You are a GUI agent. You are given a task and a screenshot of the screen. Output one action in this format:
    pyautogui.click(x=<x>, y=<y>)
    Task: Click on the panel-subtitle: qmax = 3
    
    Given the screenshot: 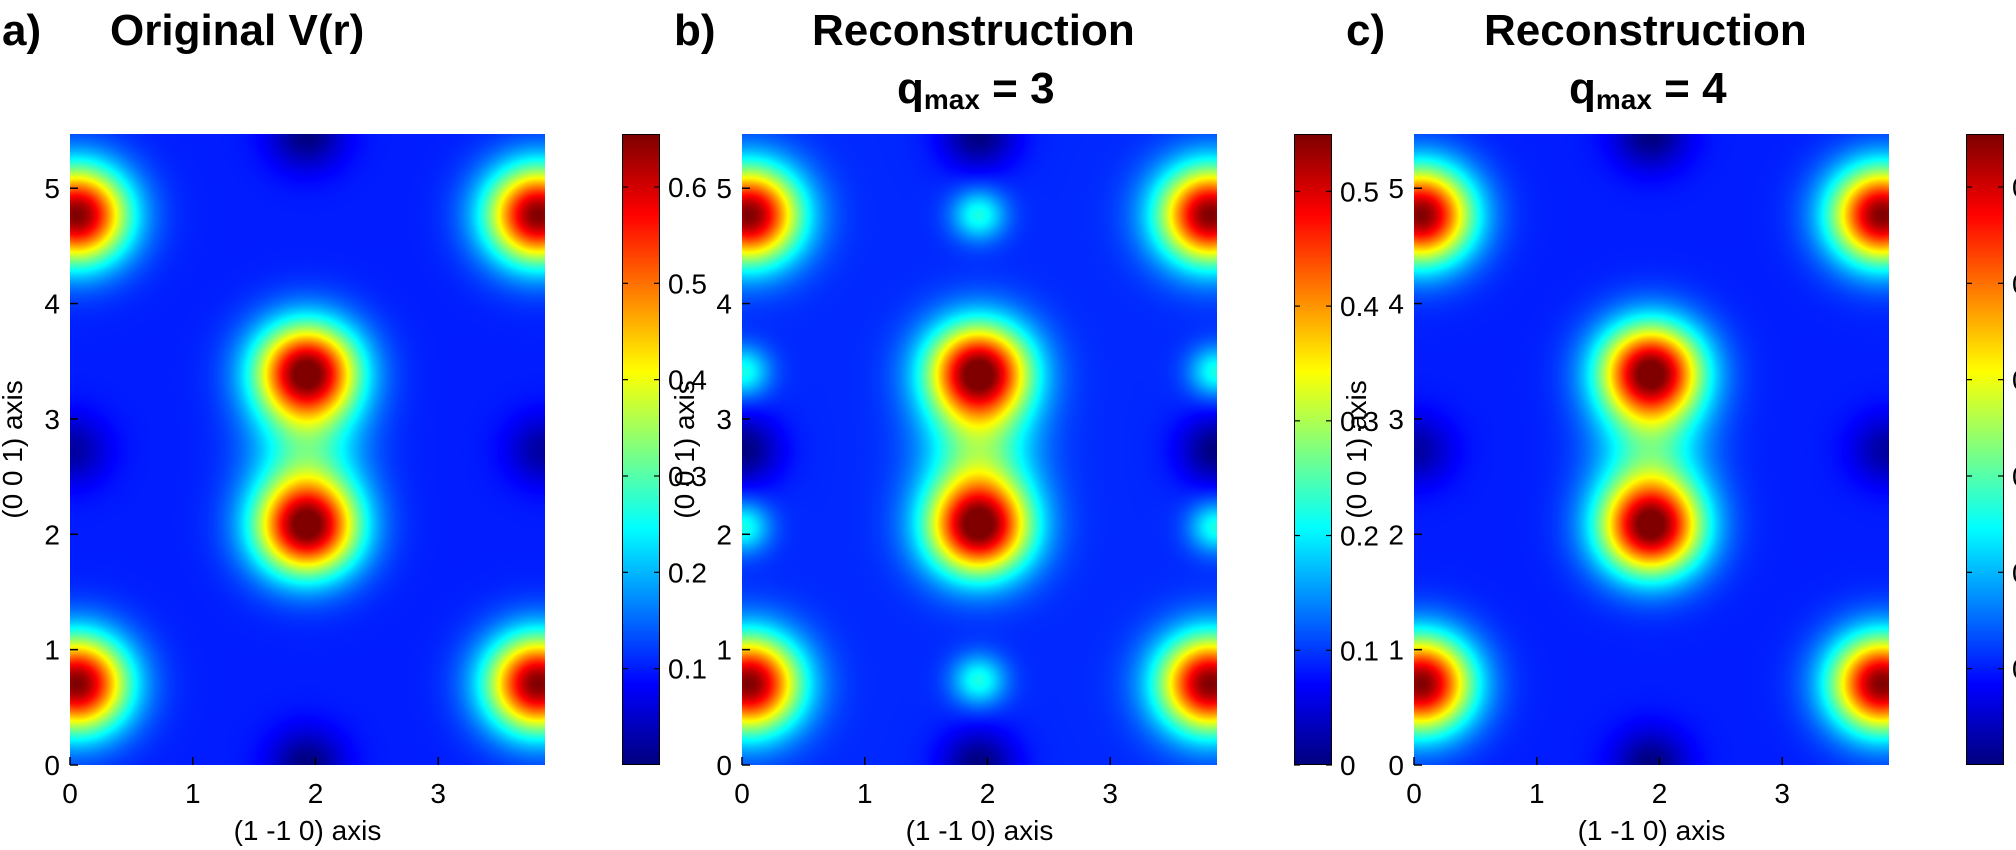 What is the action you would take?
    pyautogui.click(x=976, y=90)
    